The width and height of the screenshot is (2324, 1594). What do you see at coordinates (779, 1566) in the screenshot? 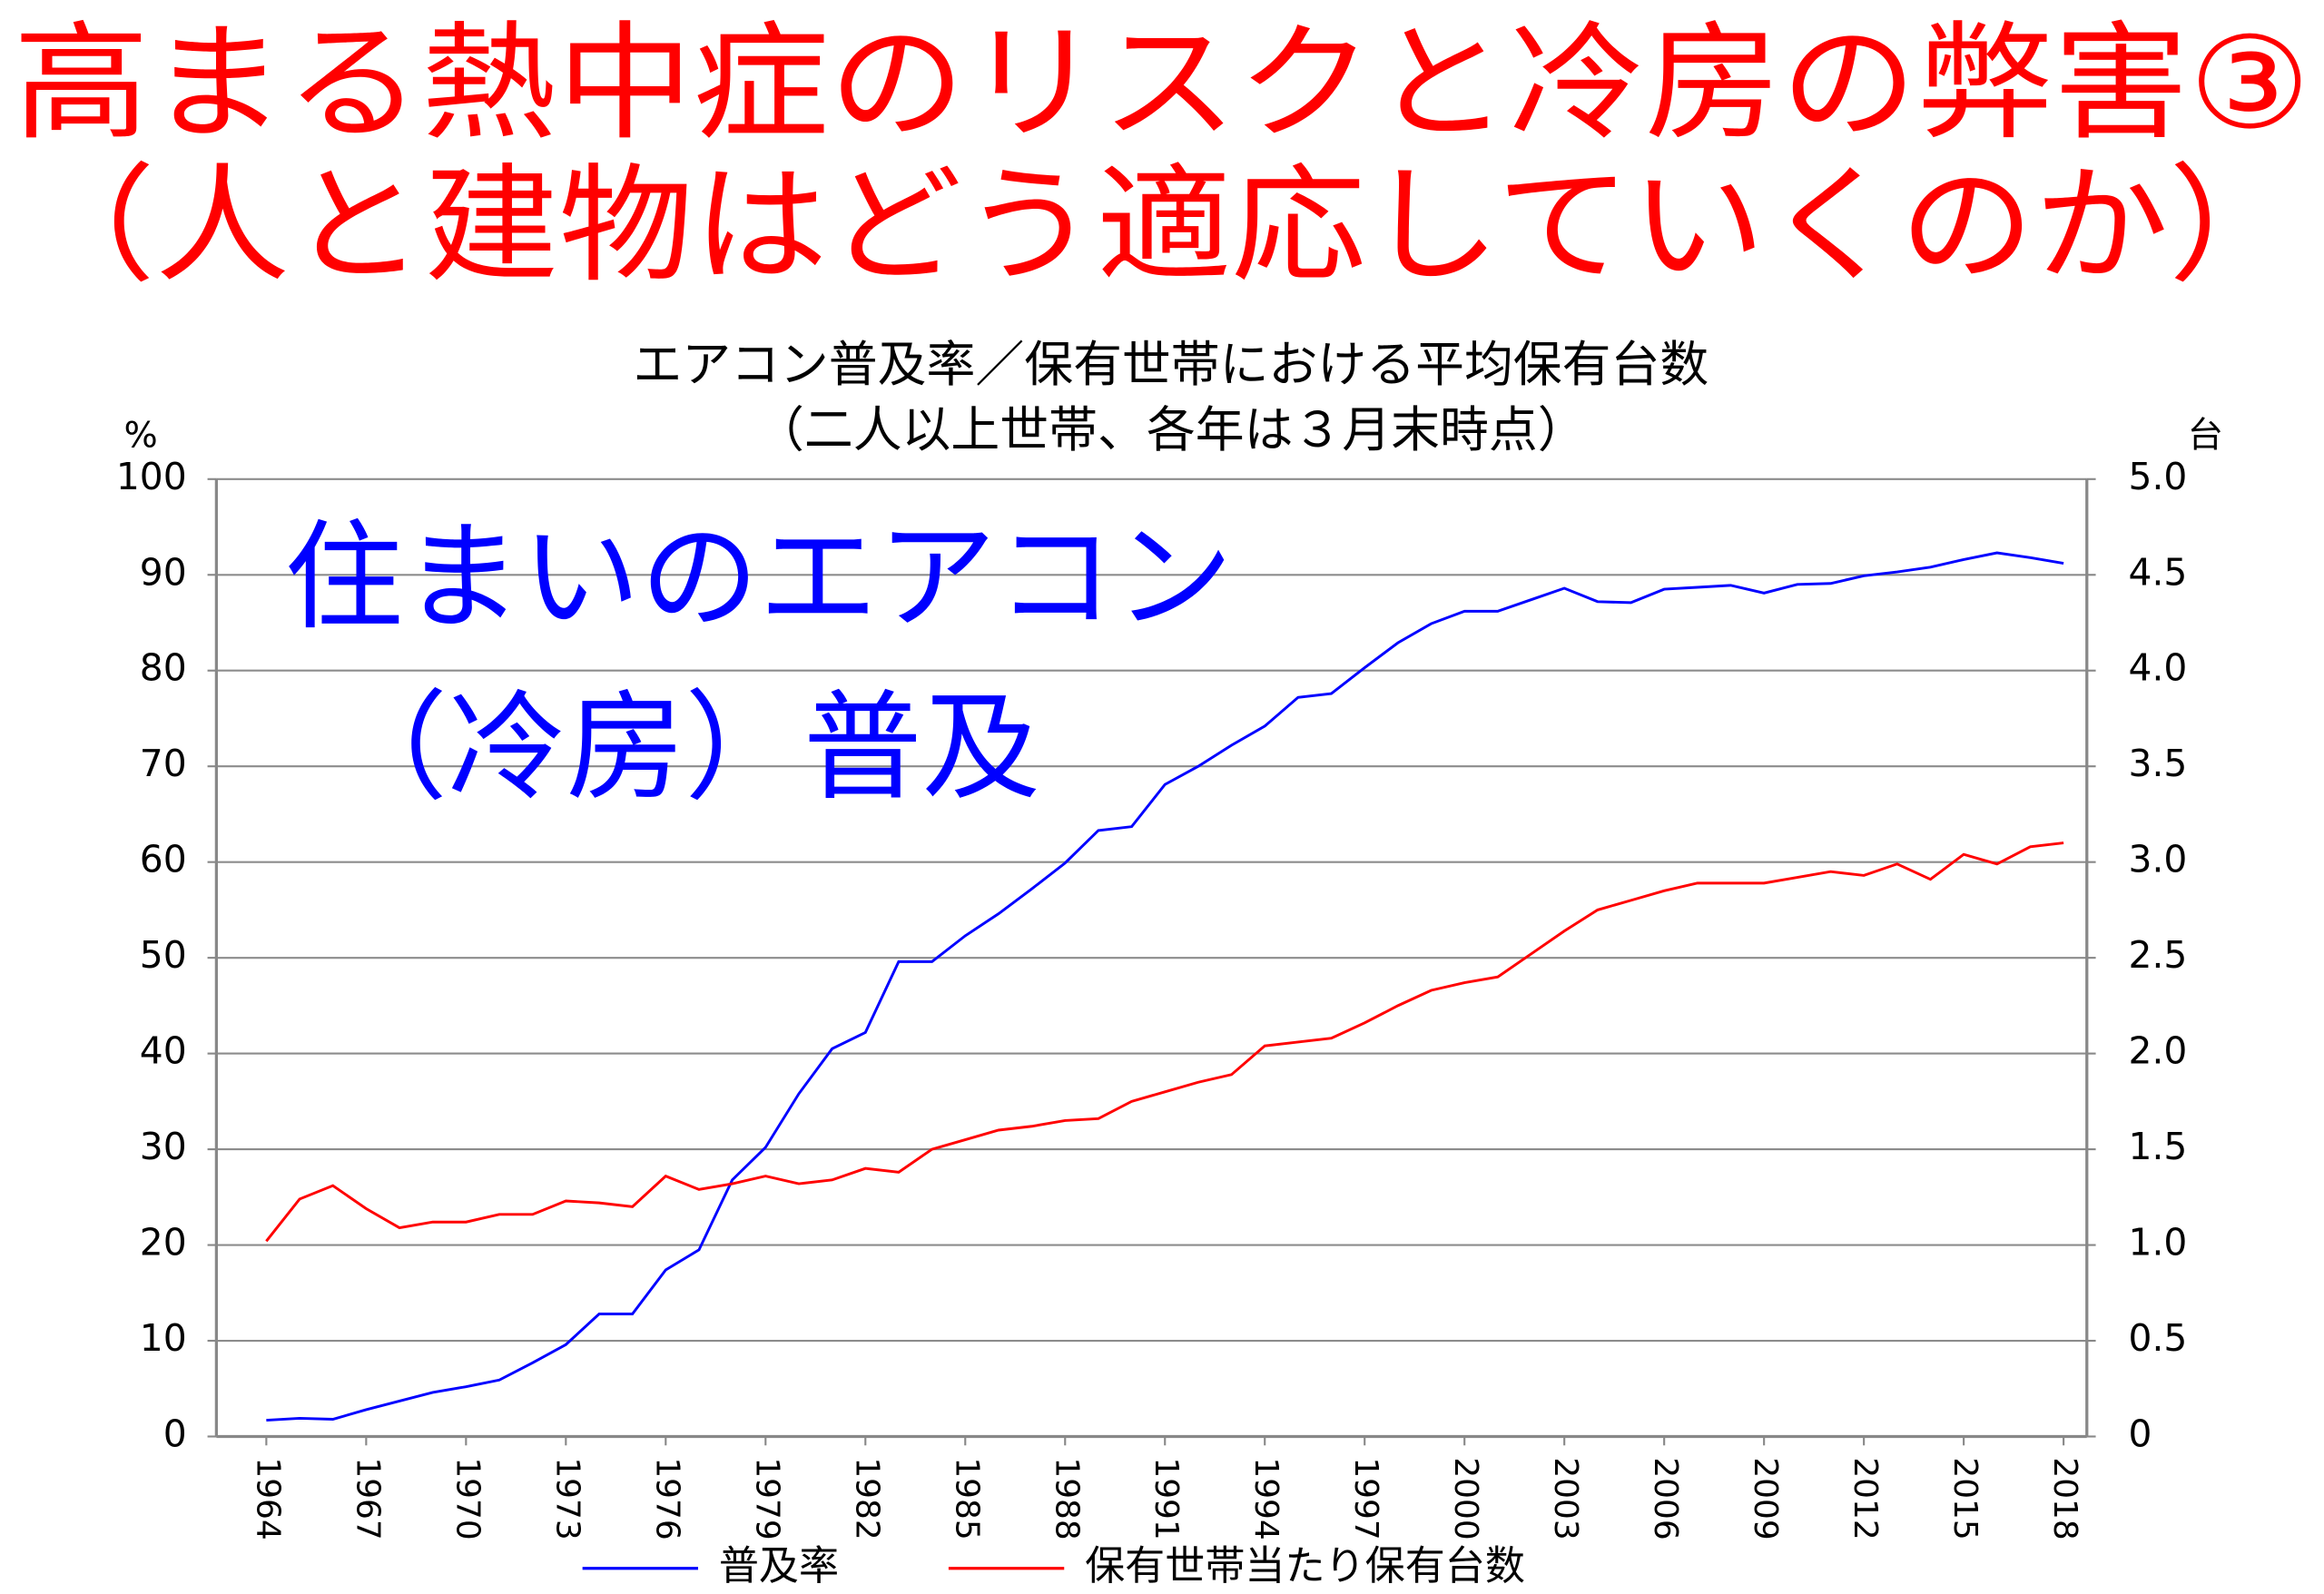
I see `legend-label: 普及率` at bounding box center [779, 1566].